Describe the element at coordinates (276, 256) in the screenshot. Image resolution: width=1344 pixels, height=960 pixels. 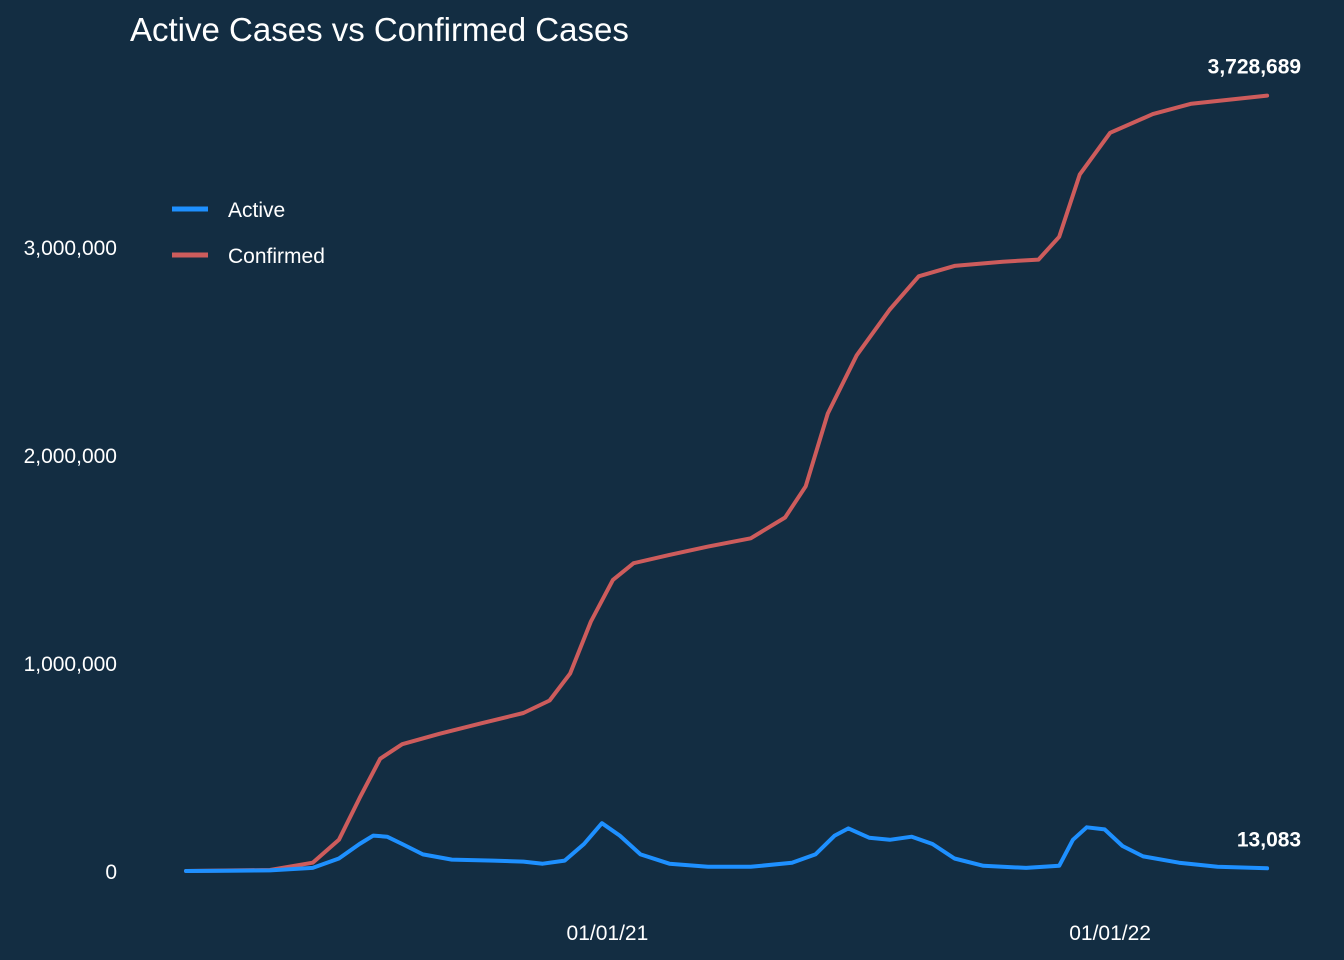
I see `legend-label-confirmed: Confirmed` at that location.